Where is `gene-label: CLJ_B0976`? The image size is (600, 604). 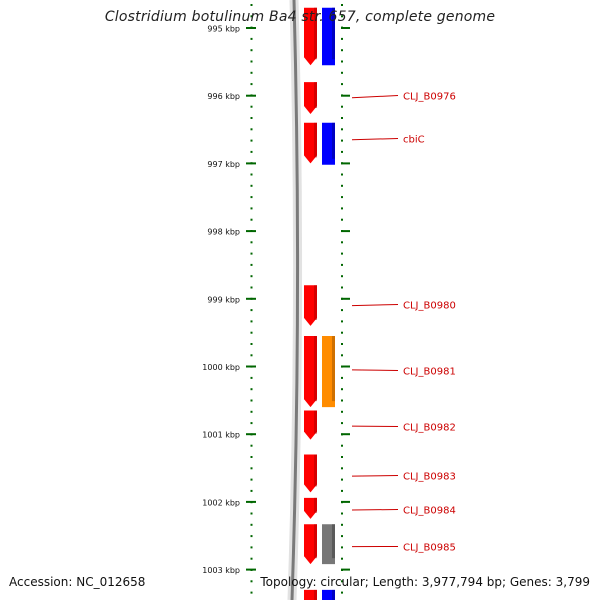 gene-label: CLJ_B0976 is located at coordinates (429, 97).